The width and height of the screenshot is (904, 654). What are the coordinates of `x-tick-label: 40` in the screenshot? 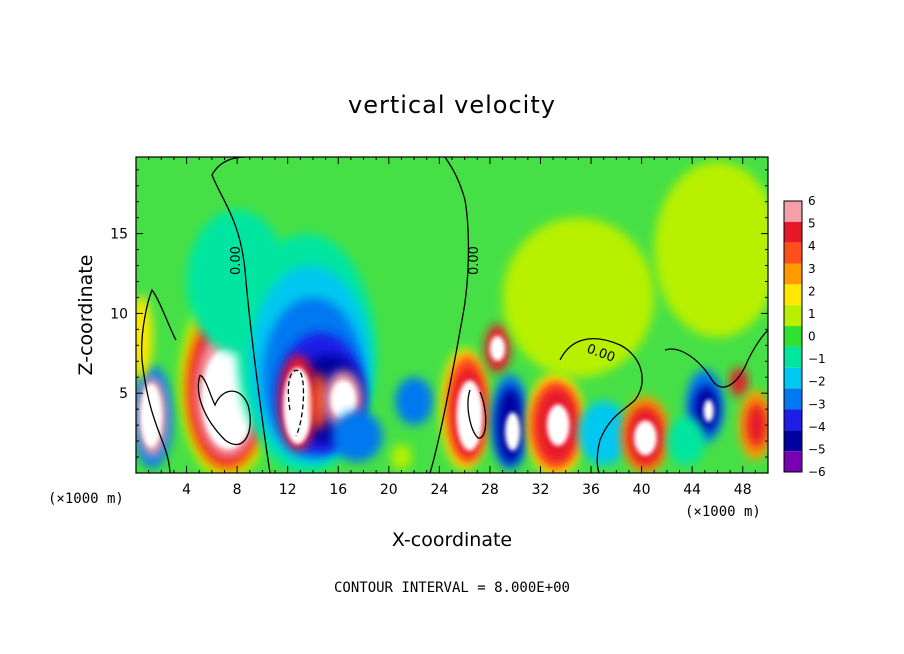 It's located at (642, 490).